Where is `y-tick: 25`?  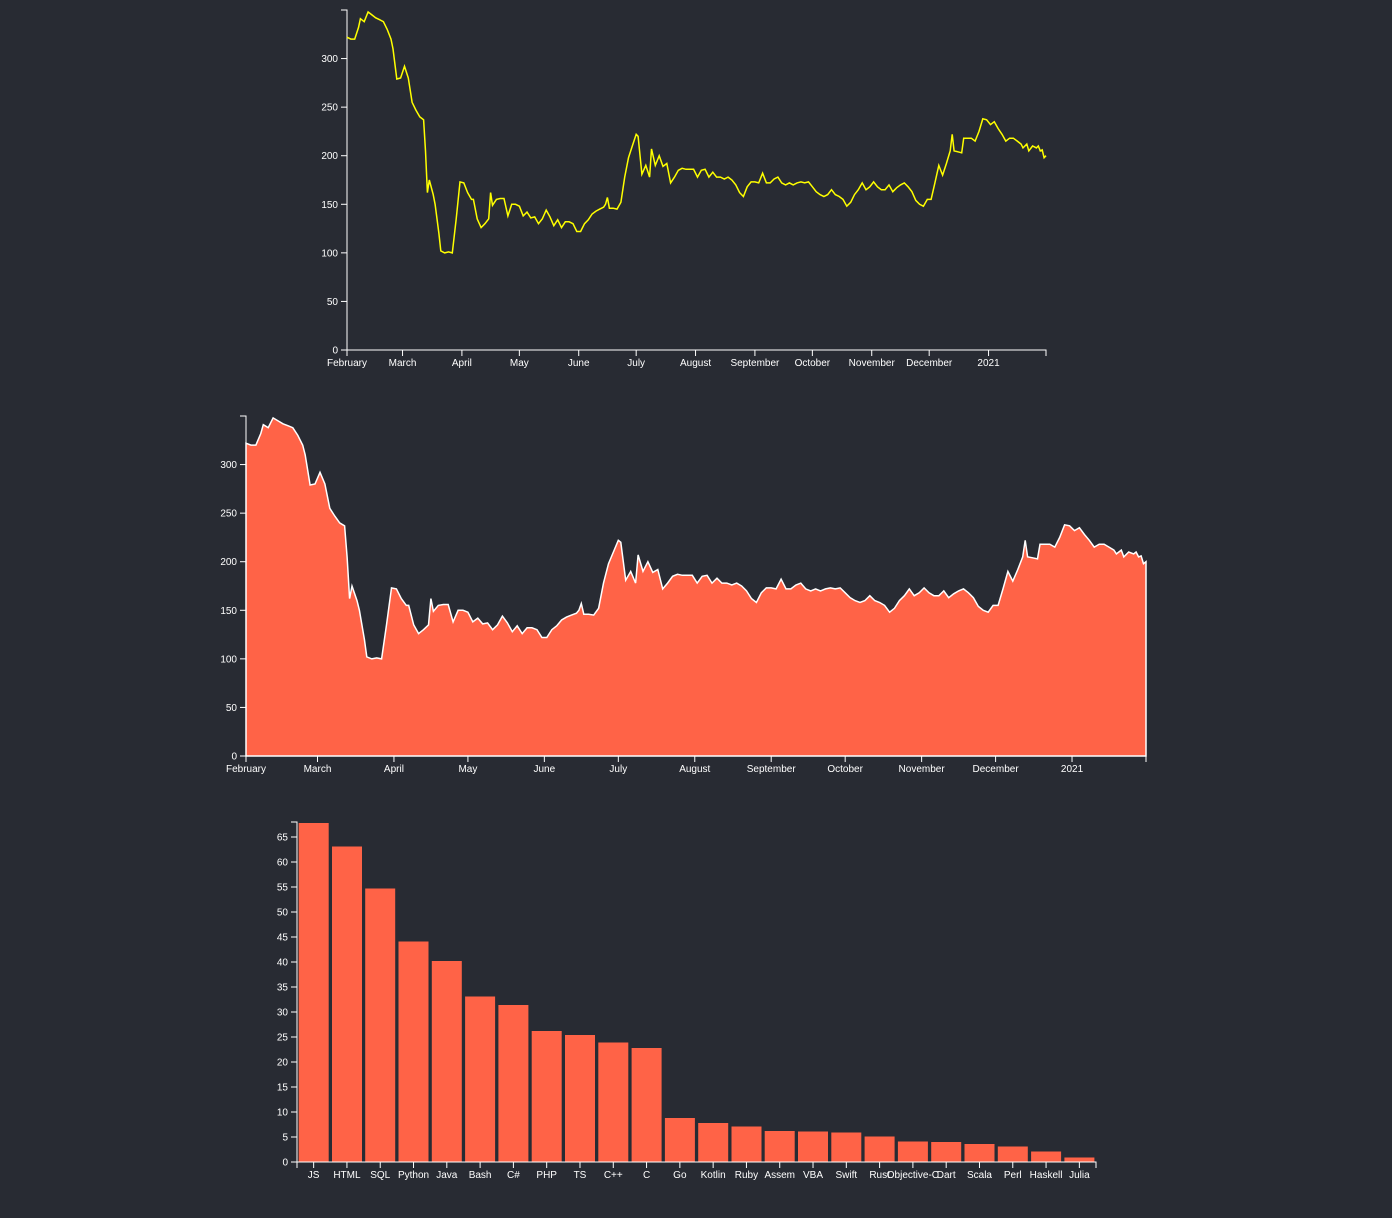 y-tick: 25 is located at coordinates (287, 1038).